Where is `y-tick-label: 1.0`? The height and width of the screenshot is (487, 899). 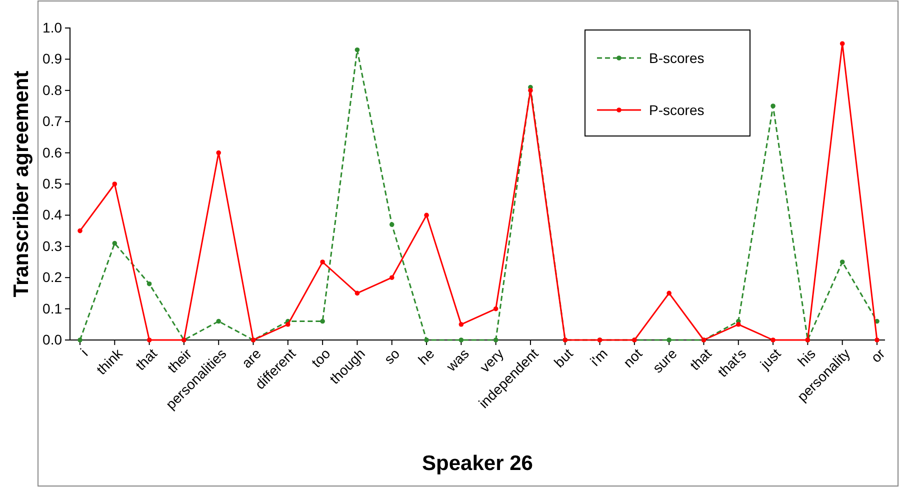 y-tick-label: 1.0 is located at coordinates (52, 27).